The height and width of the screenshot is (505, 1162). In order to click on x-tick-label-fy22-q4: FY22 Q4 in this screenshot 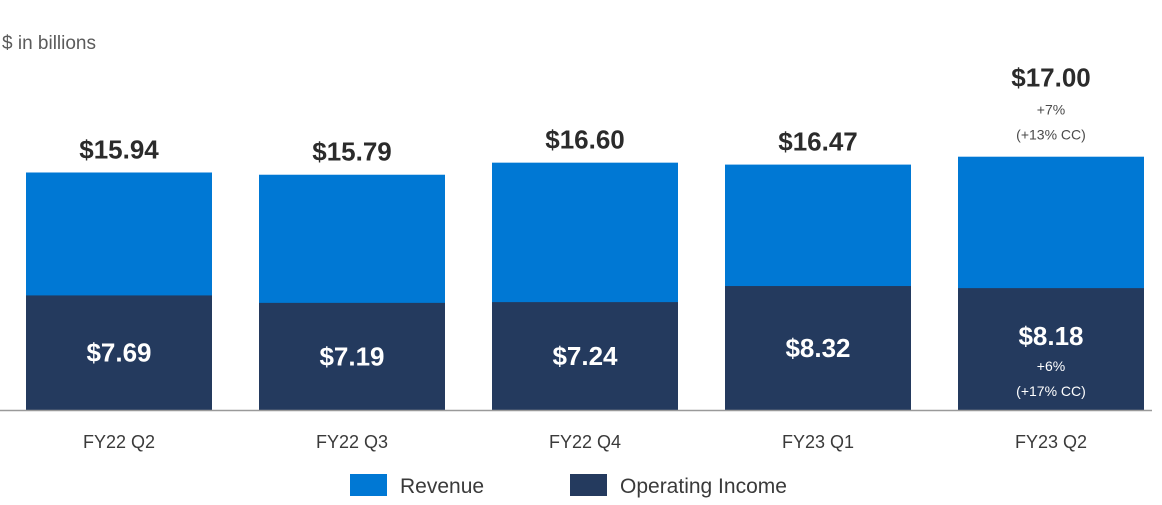, I will do `click(585, 442)`.